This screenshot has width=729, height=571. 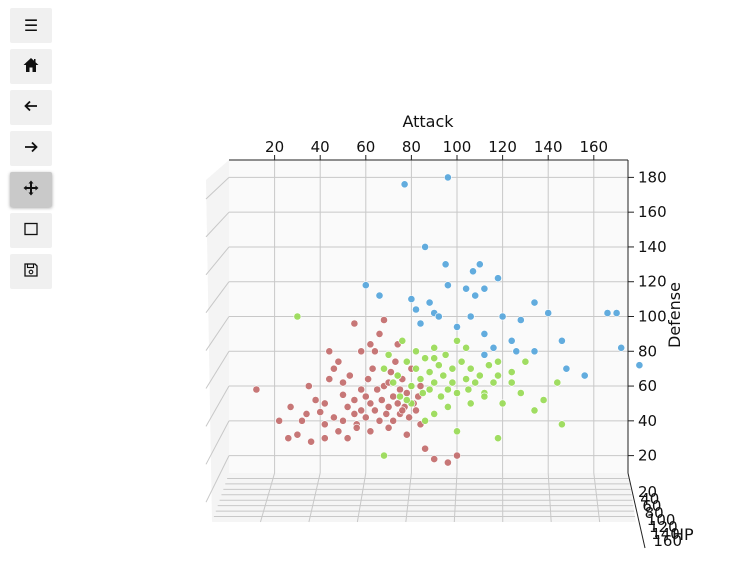 I want to click on x-axis-label: Attack, so click(x=428, y=121).